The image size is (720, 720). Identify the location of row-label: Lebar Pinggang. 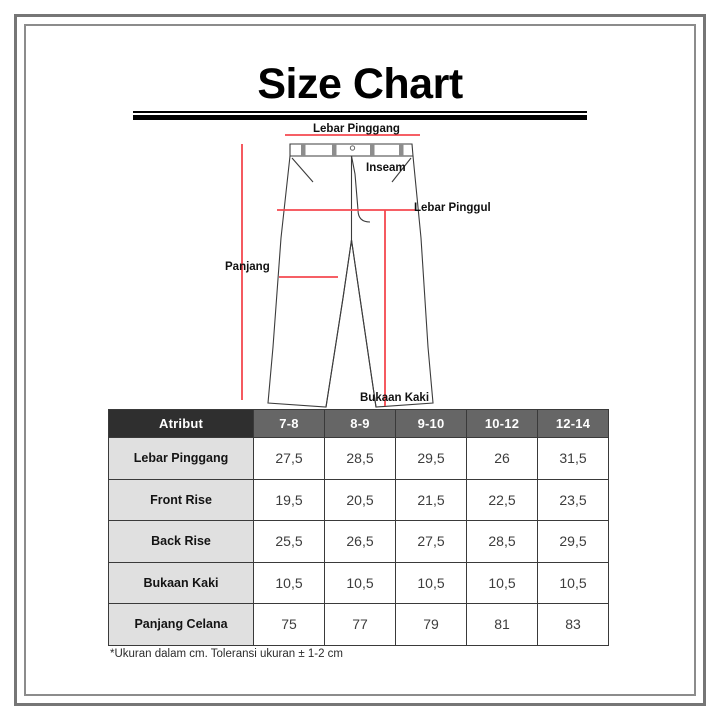
(181, 458).